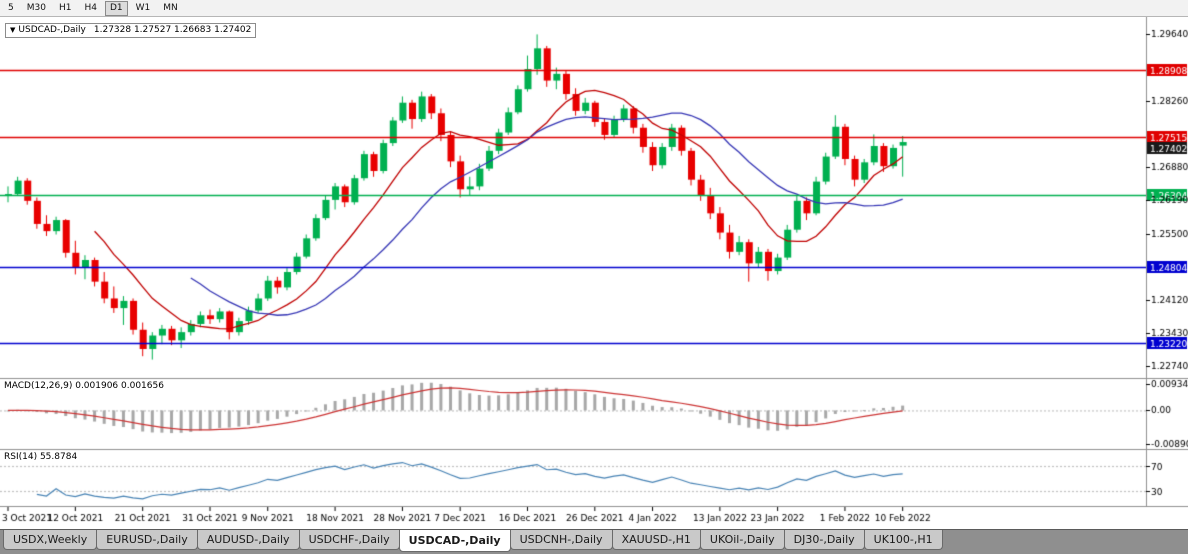 This screenshot has width=1188, height=554. Describe the element at coordinates (65, 7) in the screenshot. I see `timeframe-button-h1: H1` at that location.